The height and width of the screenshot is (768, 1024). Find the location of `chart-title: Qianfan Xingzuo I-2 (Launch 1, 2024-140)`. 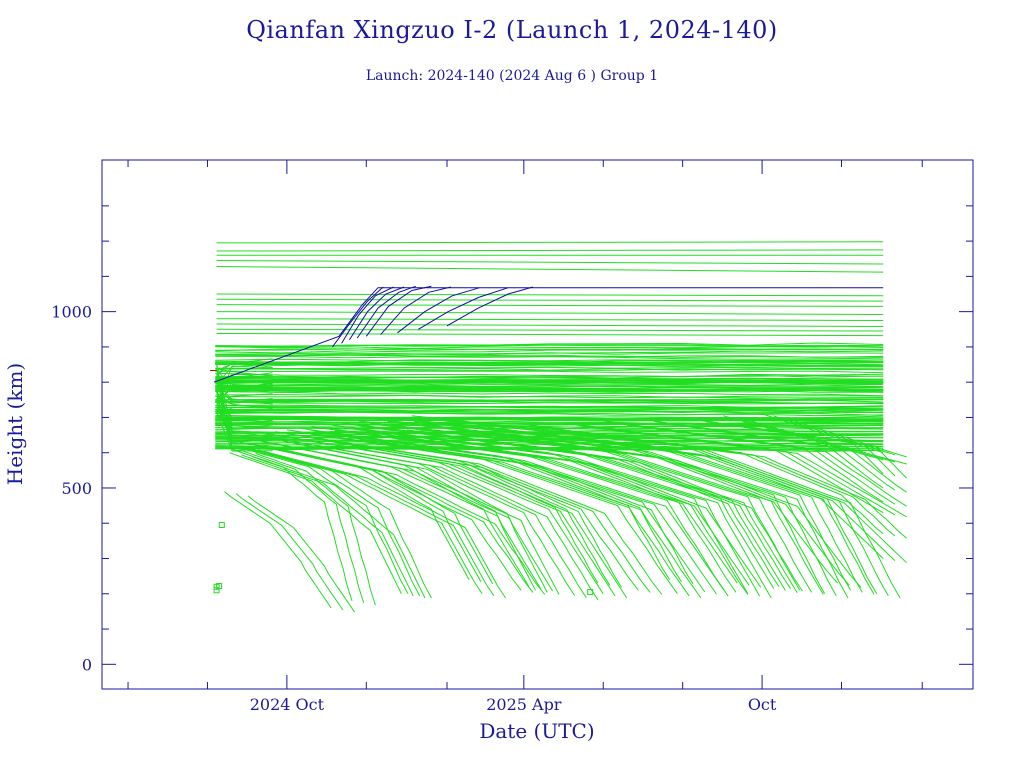

chart-title: Qianfan Xingzuo I-2 (Launch 1, 2024-140) is located at coordinates (512, 30).